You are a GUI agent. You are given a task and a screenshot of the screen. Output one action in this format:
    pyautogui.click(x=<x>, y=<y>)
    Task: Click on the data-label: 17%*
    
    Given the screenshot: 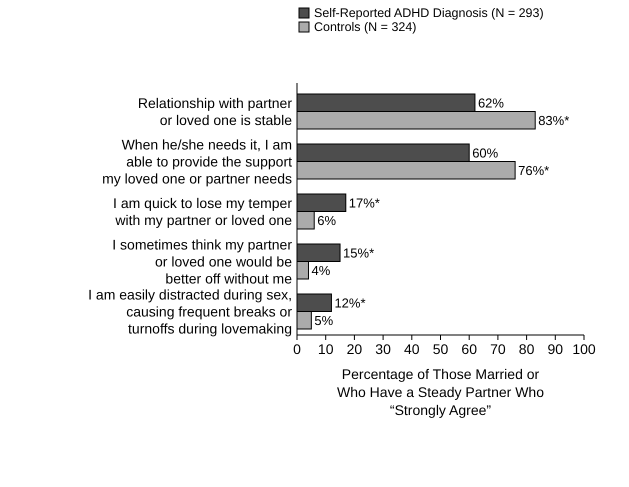 What is the action you would take?
    pyautogui.click(x=364, y=202)
    